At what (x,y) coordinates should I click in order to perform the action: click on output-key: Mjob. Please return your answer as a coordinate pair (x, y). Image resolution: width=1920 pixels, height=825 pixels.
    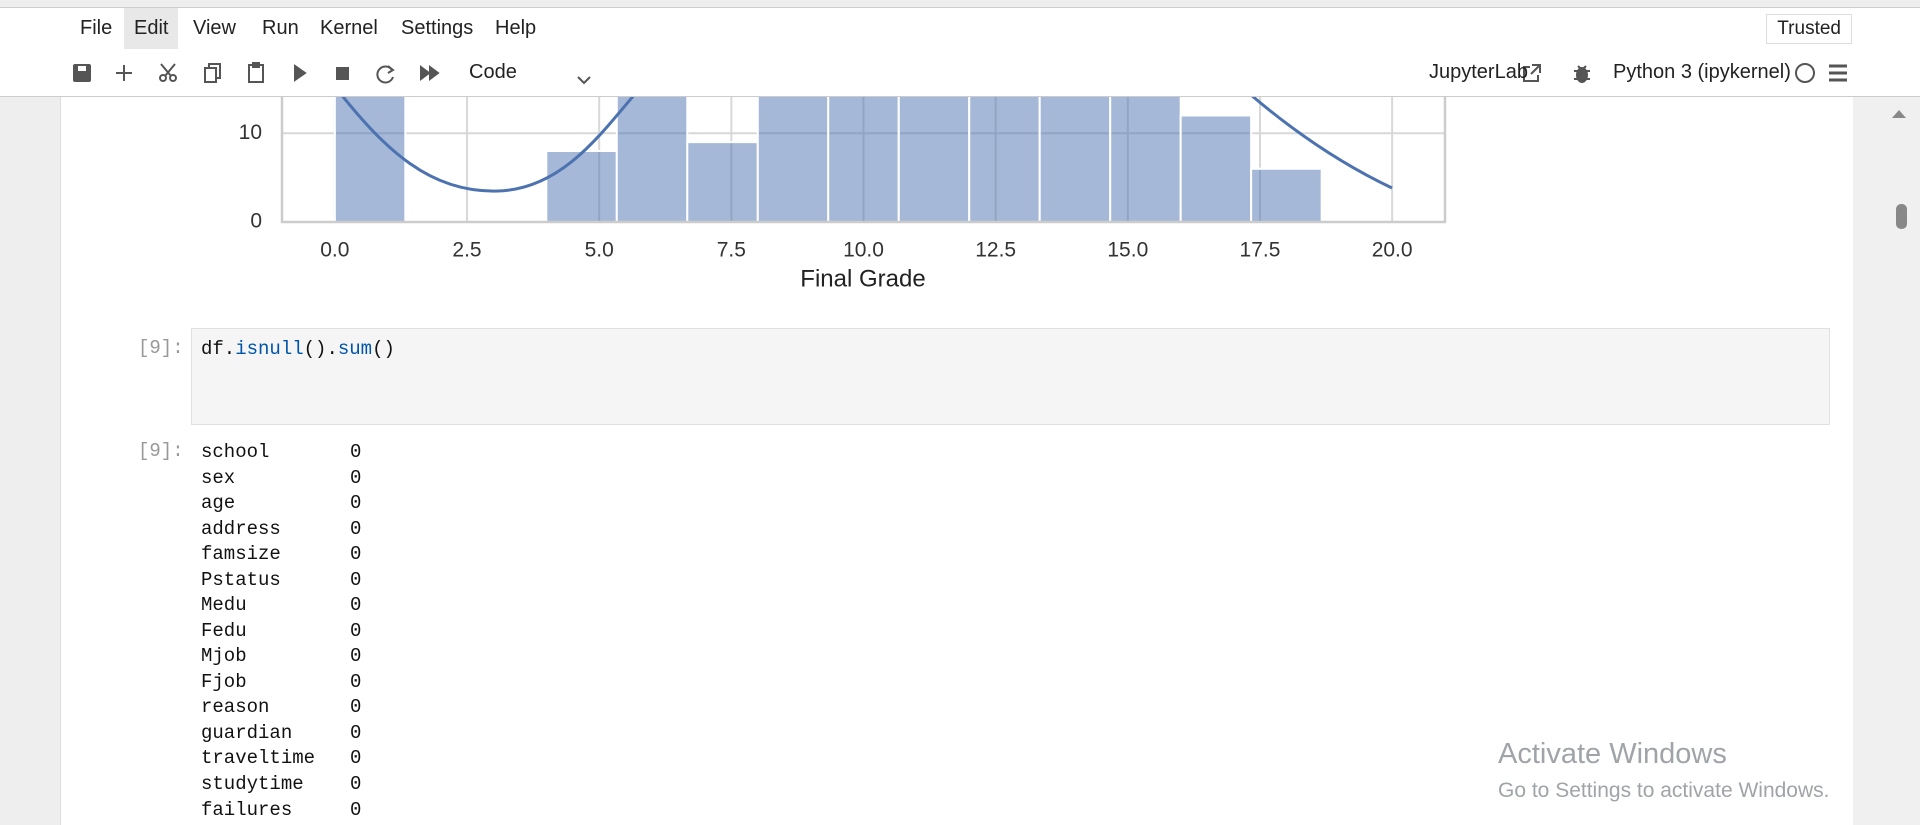
    Looking at the image, I should click on (224, 656).